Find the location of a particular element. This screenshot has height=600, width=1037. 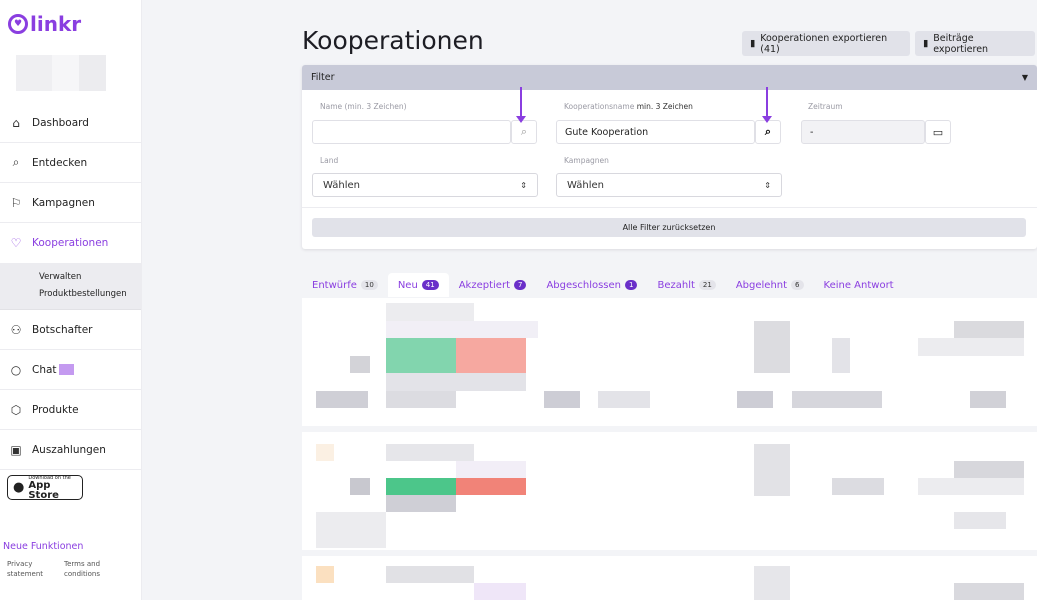

page-title: Kooperationen is located at coordinates (393, 40).